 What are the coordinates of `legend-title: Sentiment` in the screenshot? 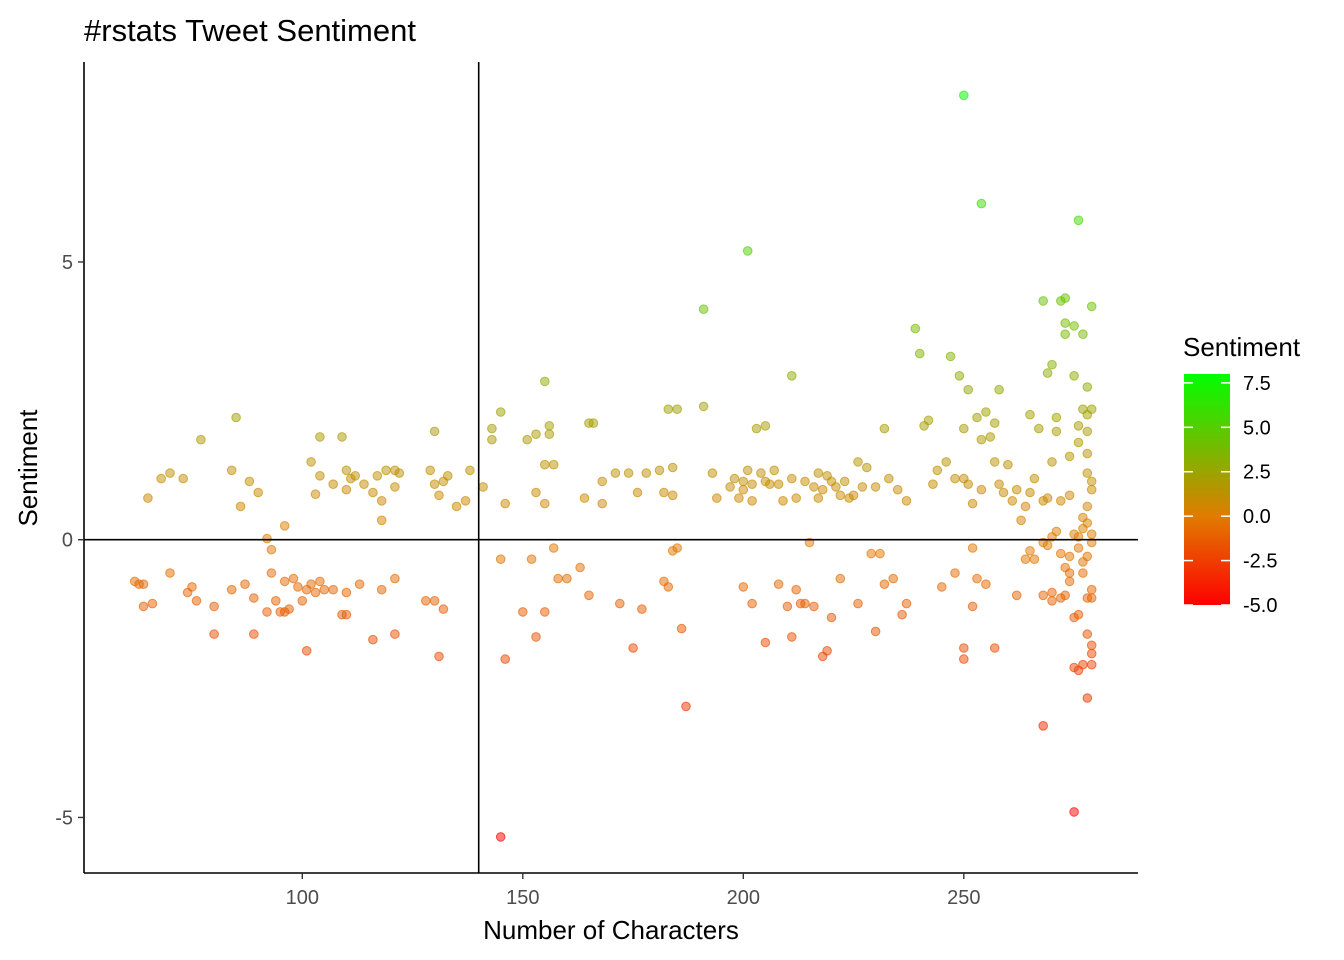 It's located at (1242, 347).